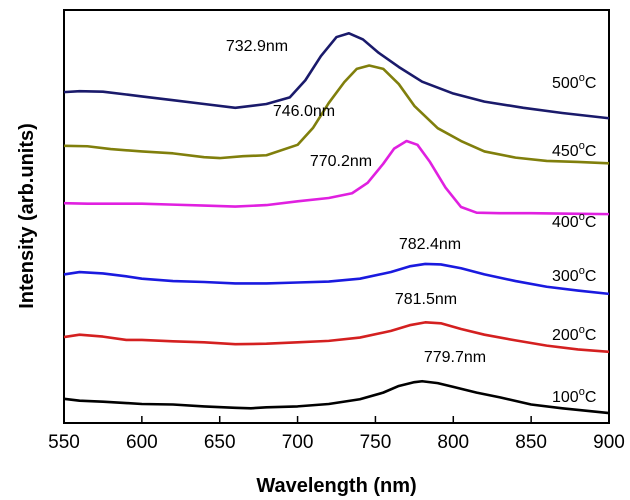 The height and width of the screenshot is (500, 630). What do you see at coordinates (565, 83) in the screenshot?
I see `temp-value: 500` at bounding box center [565, 83].